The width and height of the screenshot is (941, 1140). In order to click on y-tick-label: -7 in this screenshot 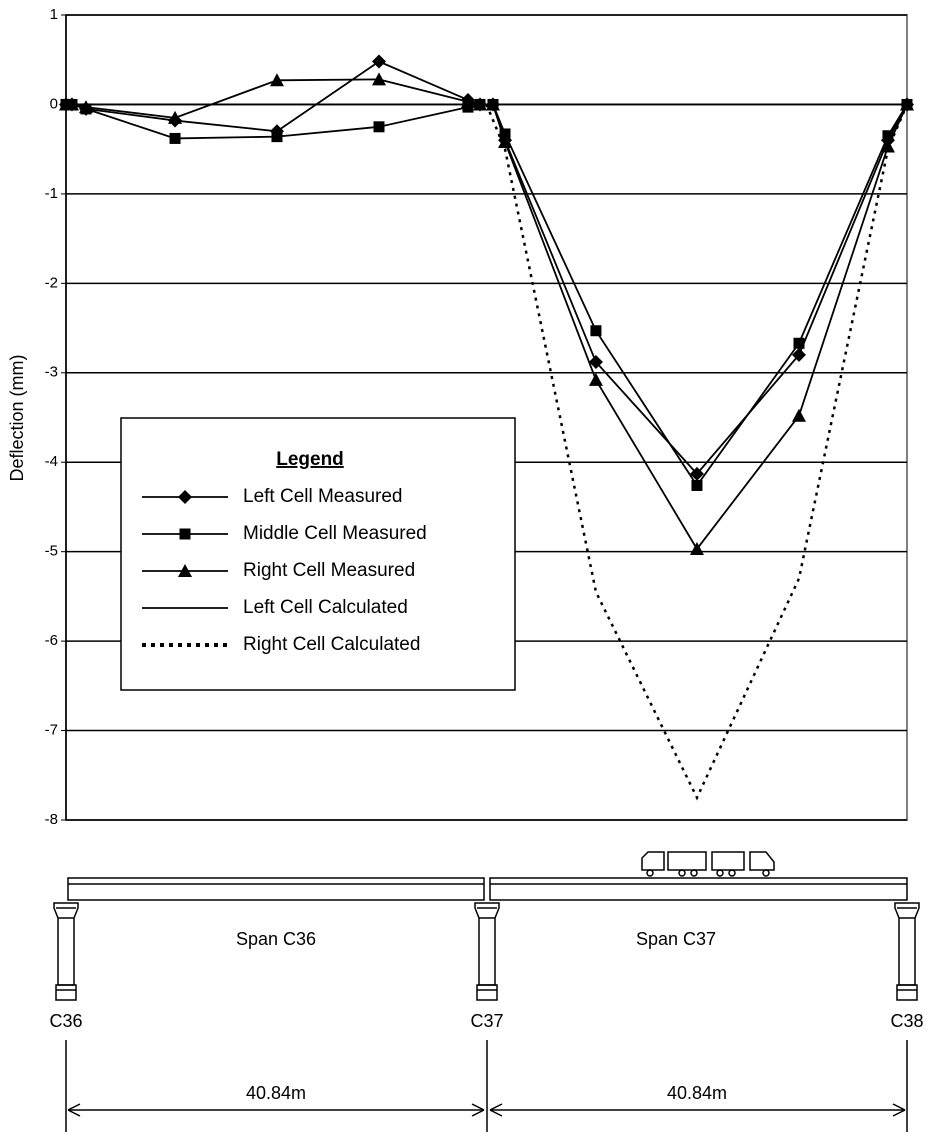, I will do `click(51, 730)`.